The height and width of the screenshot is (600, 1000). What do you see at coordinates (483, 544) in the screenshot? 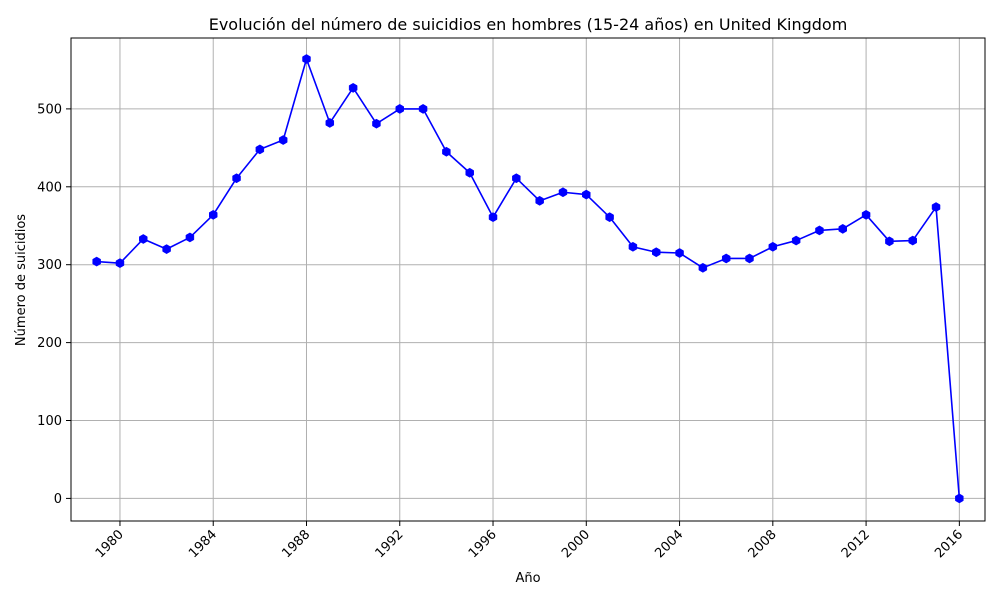
I see `x-tick-label: 1996` at bounding box center [483, 544].